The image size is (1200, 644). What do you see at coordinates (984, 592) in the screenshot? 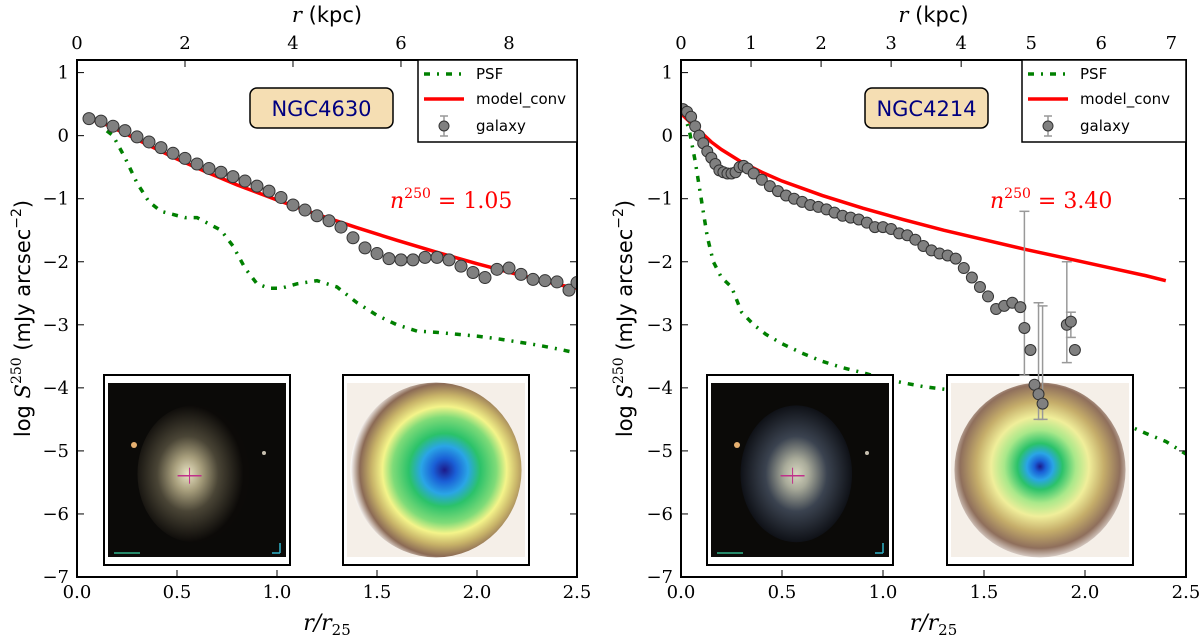
I see `x-tick-label: 1.5` at bounding box center [984, 592].